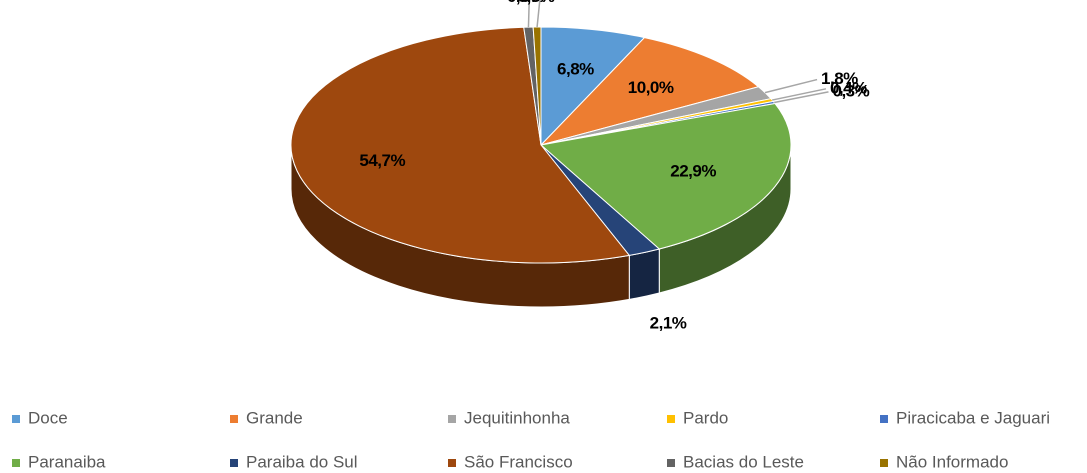 This screenshot has height=473, width=1087. Describe the element at coordinates (644, 274) in the screenshot. I see `pie-side` at that location.